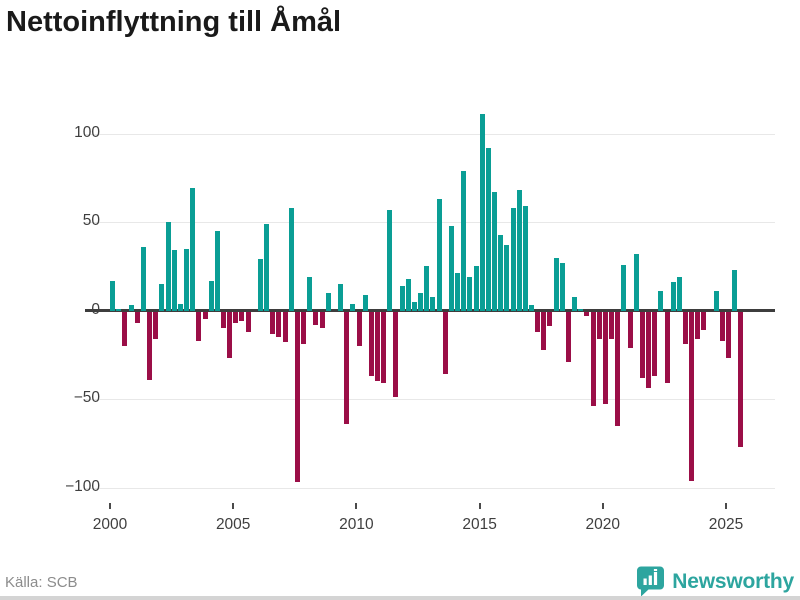 The width and height of the screenshot is (800, 600). Describe the element at coordinates (593, 359) in the screenshot. I see `bar-2019-Q3` at that location.